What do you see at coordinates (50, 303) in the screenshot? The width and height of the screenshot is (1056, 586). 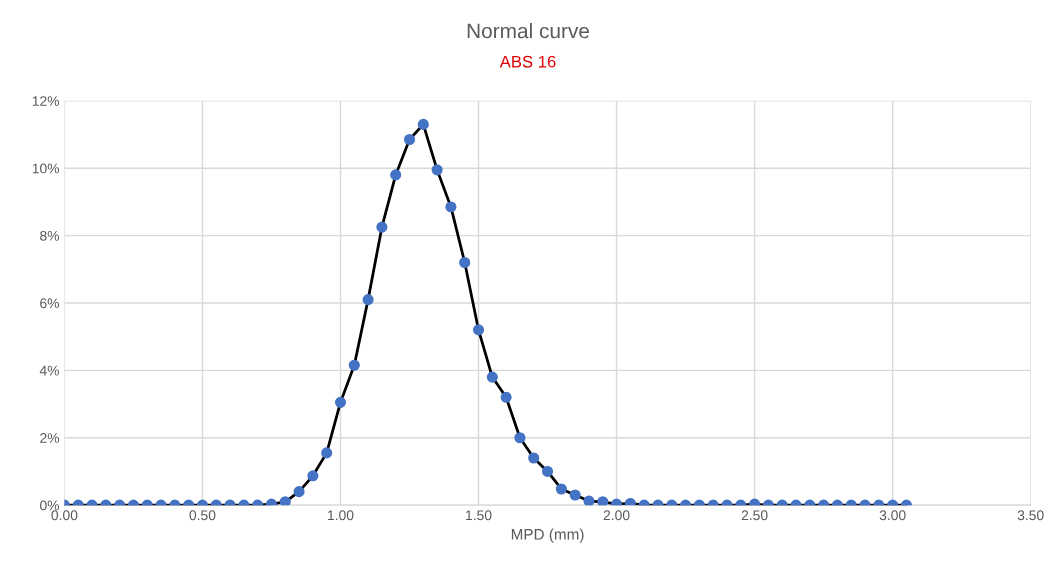 I see `y-tick-label: 6%` at bounding box center [50, 303].